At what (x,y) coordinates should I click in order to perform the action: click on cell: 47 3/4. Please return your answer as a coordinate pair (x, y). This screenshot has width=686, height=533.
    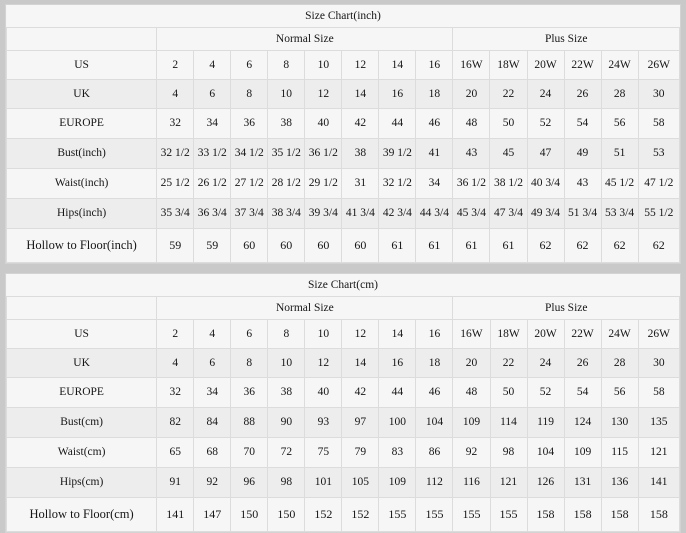
    Looking at the image, I should click on (508, 213).